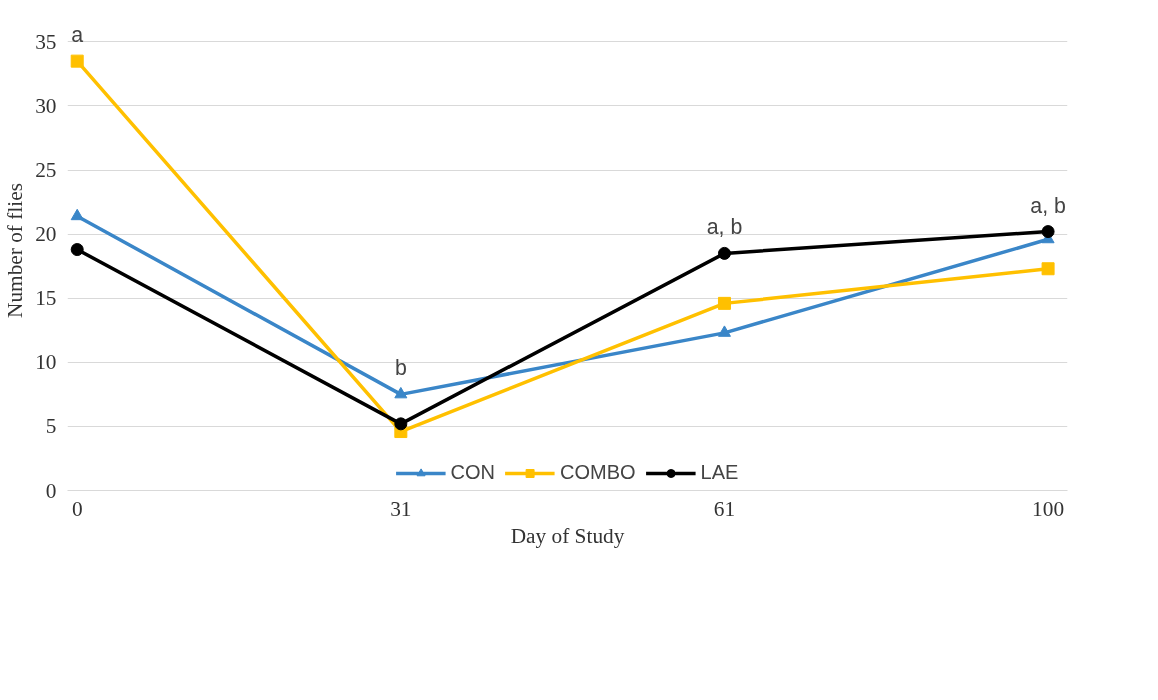  What do you see at coordinates (46, 170) in the screenshot?
I see `y-tick-label: 25` at bounding box center [46, 170].